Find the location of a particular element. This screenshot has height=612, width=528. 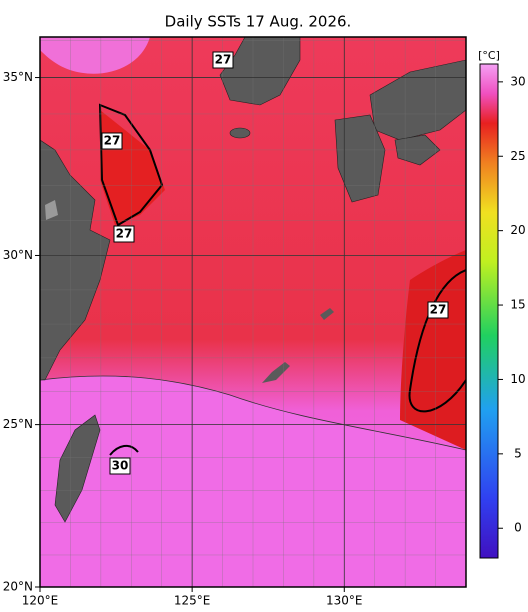

cool-water is located at coordinates (95, 55).